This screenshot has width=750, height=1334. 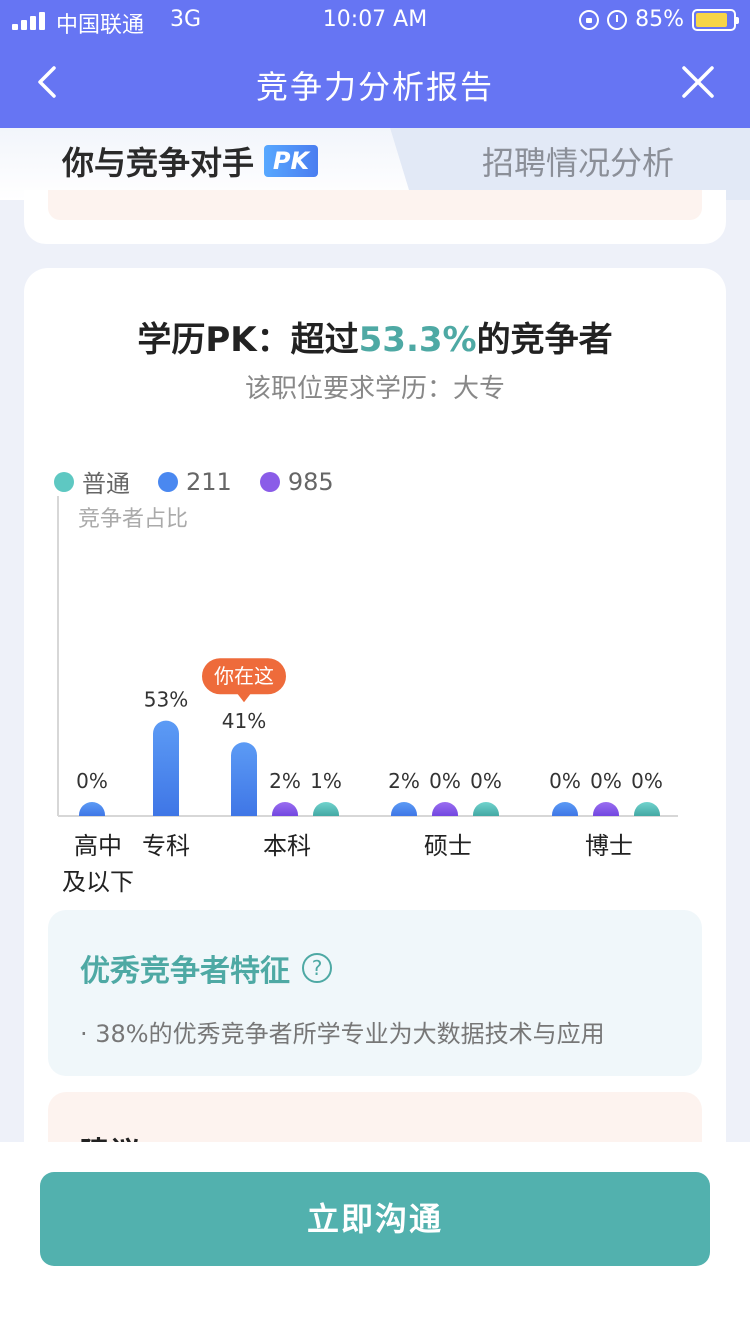 I want to click on pk-badge: PK, so click(x=291, y=161).